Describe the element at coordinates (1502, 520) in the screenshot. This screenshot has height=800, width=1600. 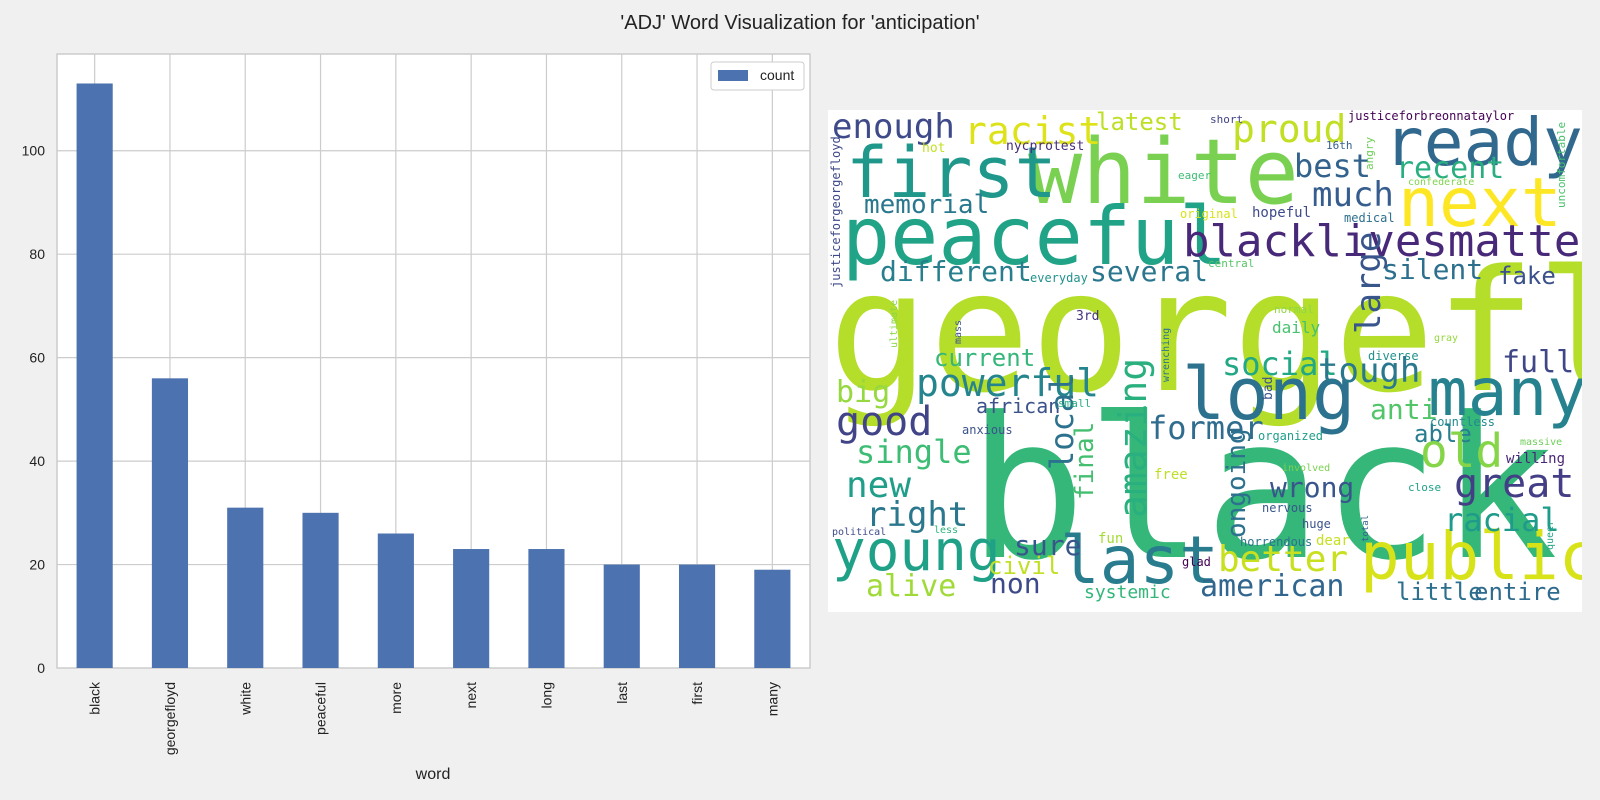
I see `wordcloud-word: racial` at that location.